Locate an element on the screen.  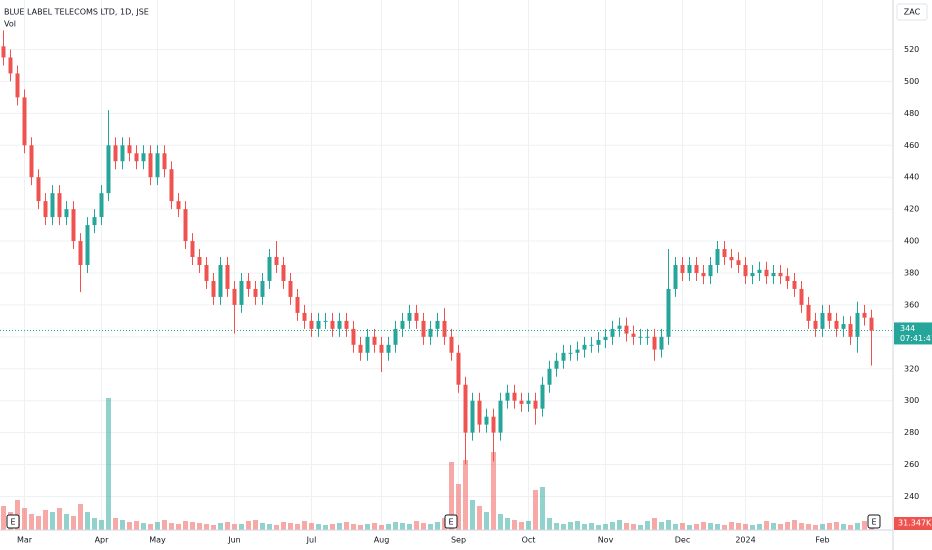
y-tick-label: 480 is located at coordinates (911, 113).